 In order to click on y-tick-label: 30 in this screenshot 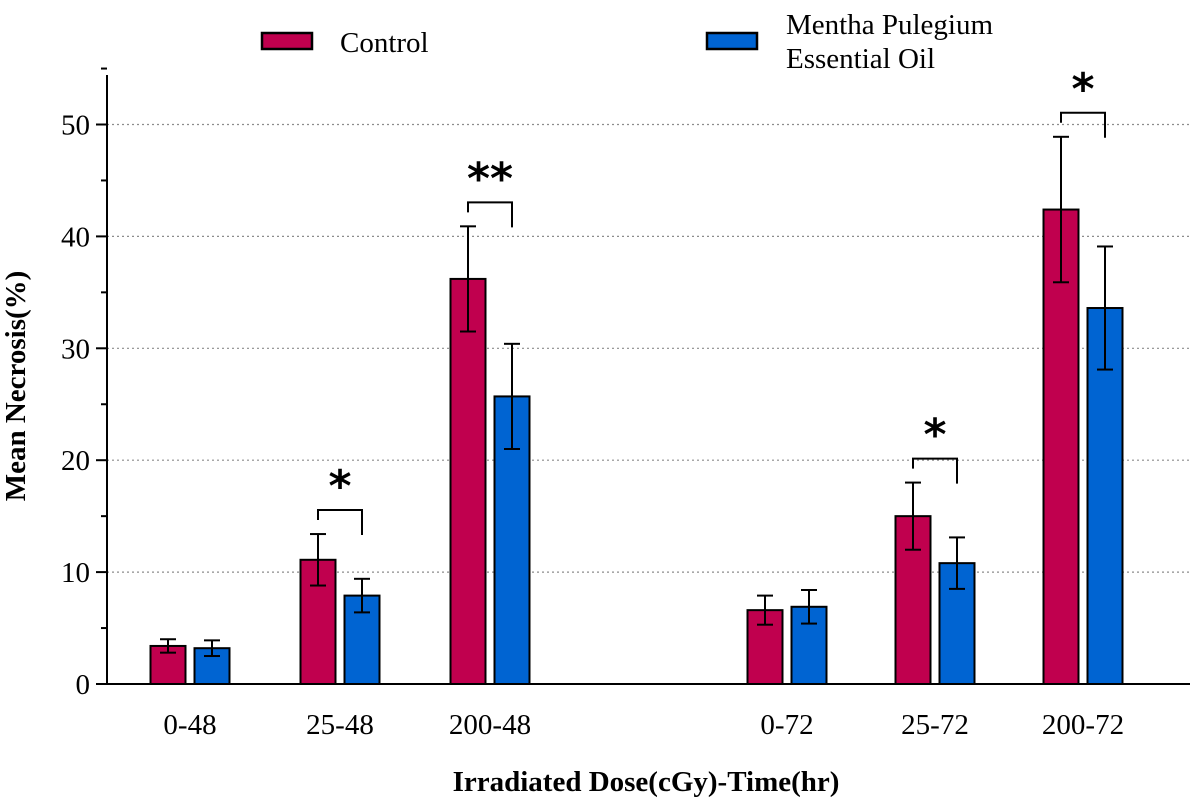, I will do `click(75, 349)`.